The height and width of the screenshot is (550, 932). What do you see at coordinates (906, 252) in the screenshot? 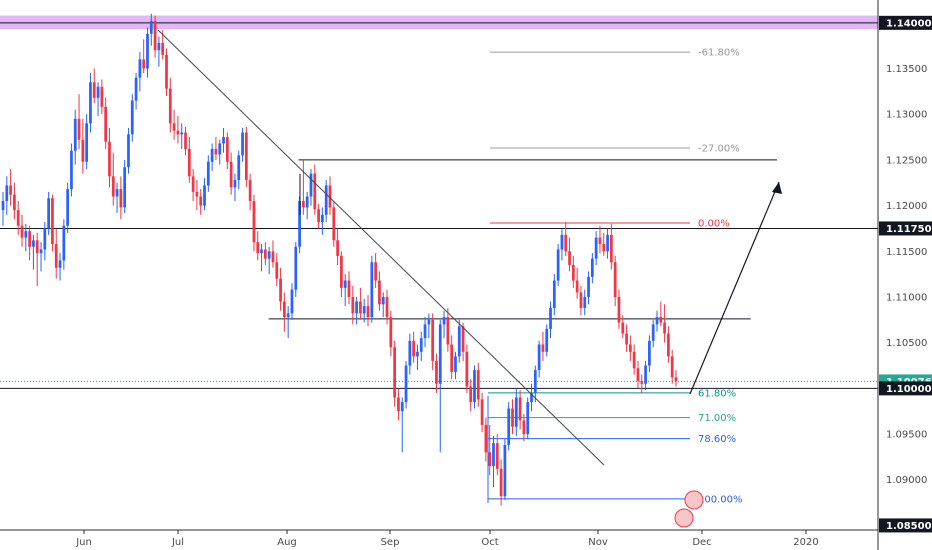
I see `price-tick-4: 1.11500` at bounding box center [906, 252].